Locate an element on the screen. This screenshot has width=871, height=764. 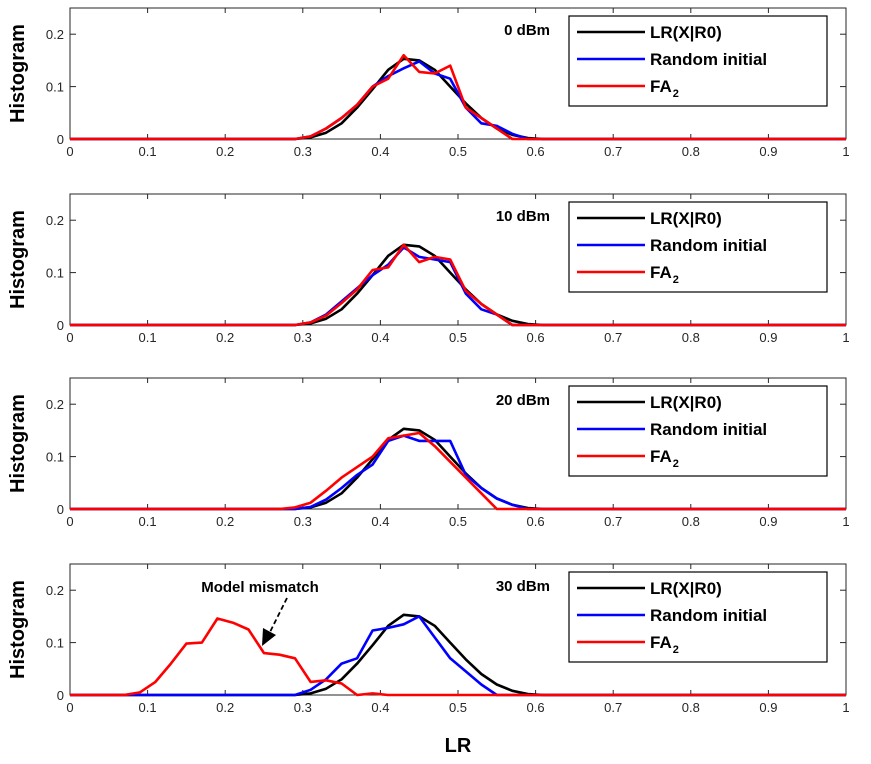
panel-label: 10 dBm is located at coordinates (523, 216).